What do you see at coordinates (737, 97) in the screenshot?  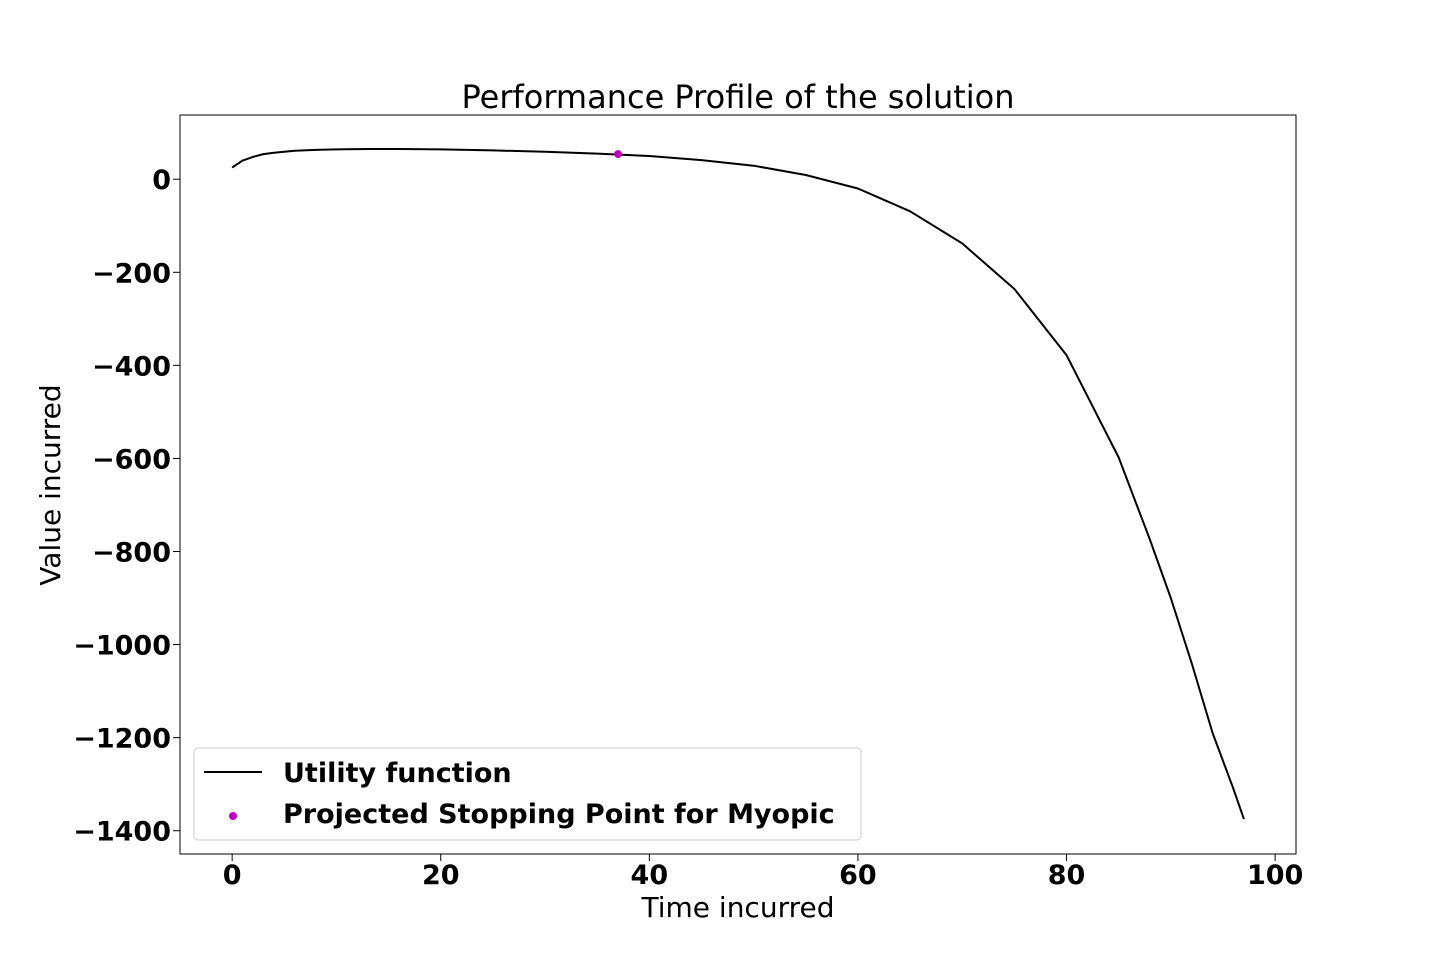 I see `chart-title: Performance Profile of the solution` at bounding box center [737, 97].